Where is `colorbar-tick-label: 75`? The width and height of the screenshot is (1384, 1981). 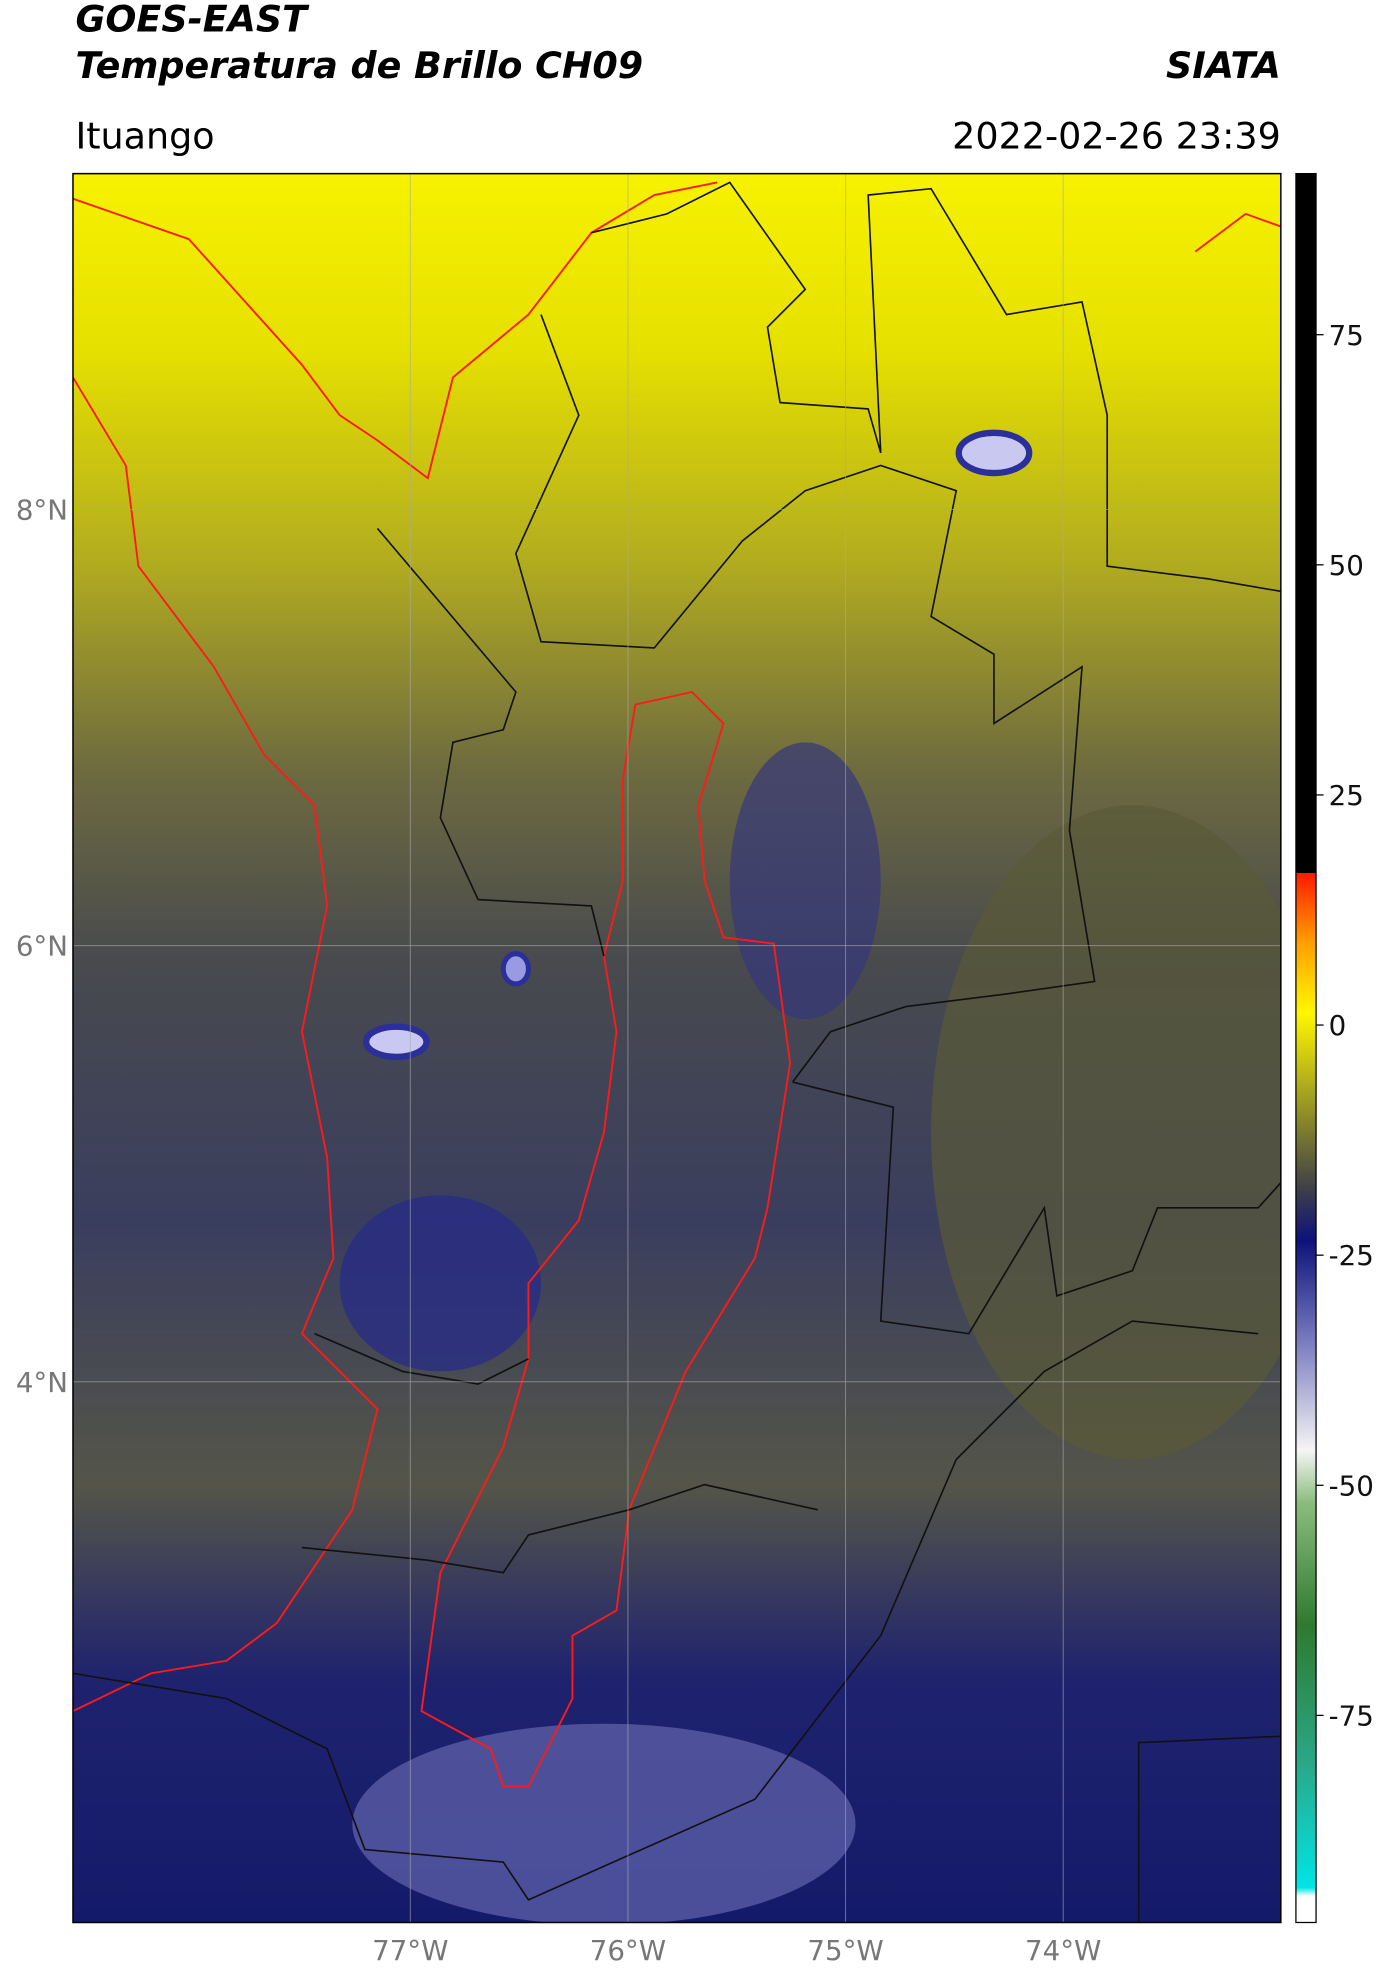
colorbar-tick-label: 75 is located at coordinates (1346, 335).